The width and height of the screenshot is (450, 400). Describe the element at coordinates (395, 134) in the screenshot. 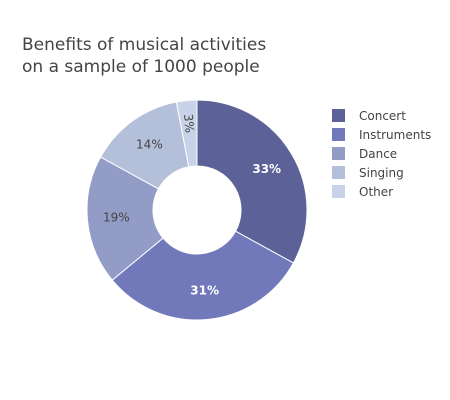

I see `legend-label: Instruments` at that location.